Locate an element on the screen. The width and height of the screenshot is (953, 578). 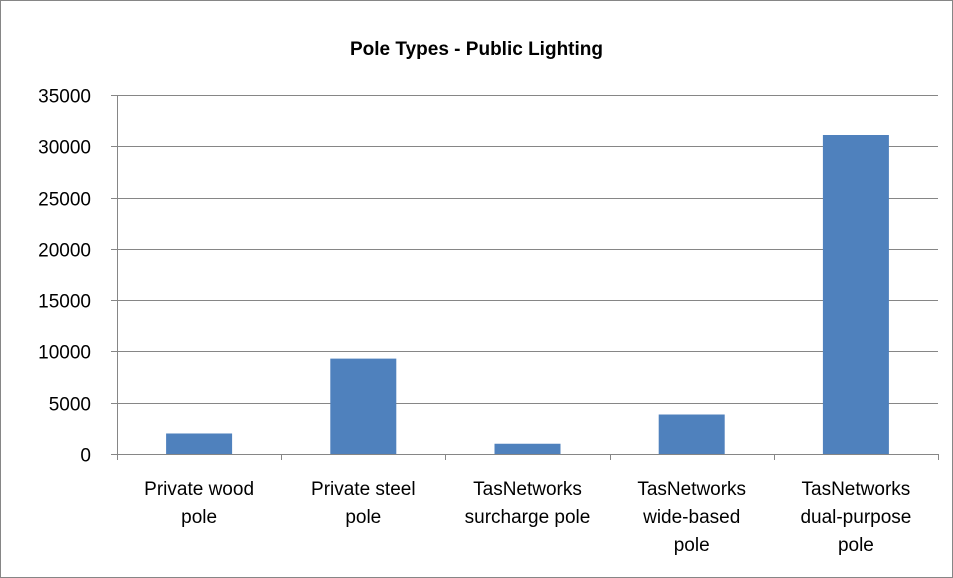
y-tick-label: 15000 is located at coordinates (64, 302).